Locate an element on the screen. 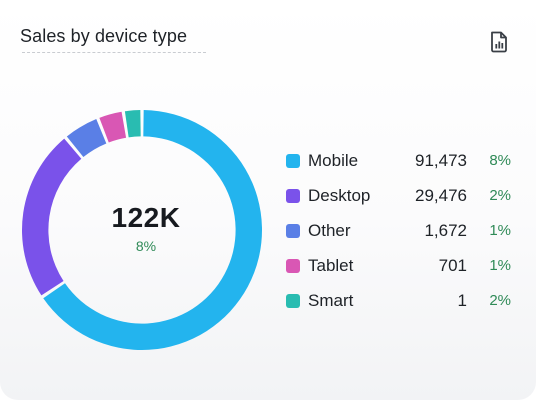 The height and width of the screenshot is (400, 536). legend-item-mobile: Mobile 91,473 8% is located at coordinates (404, 160).